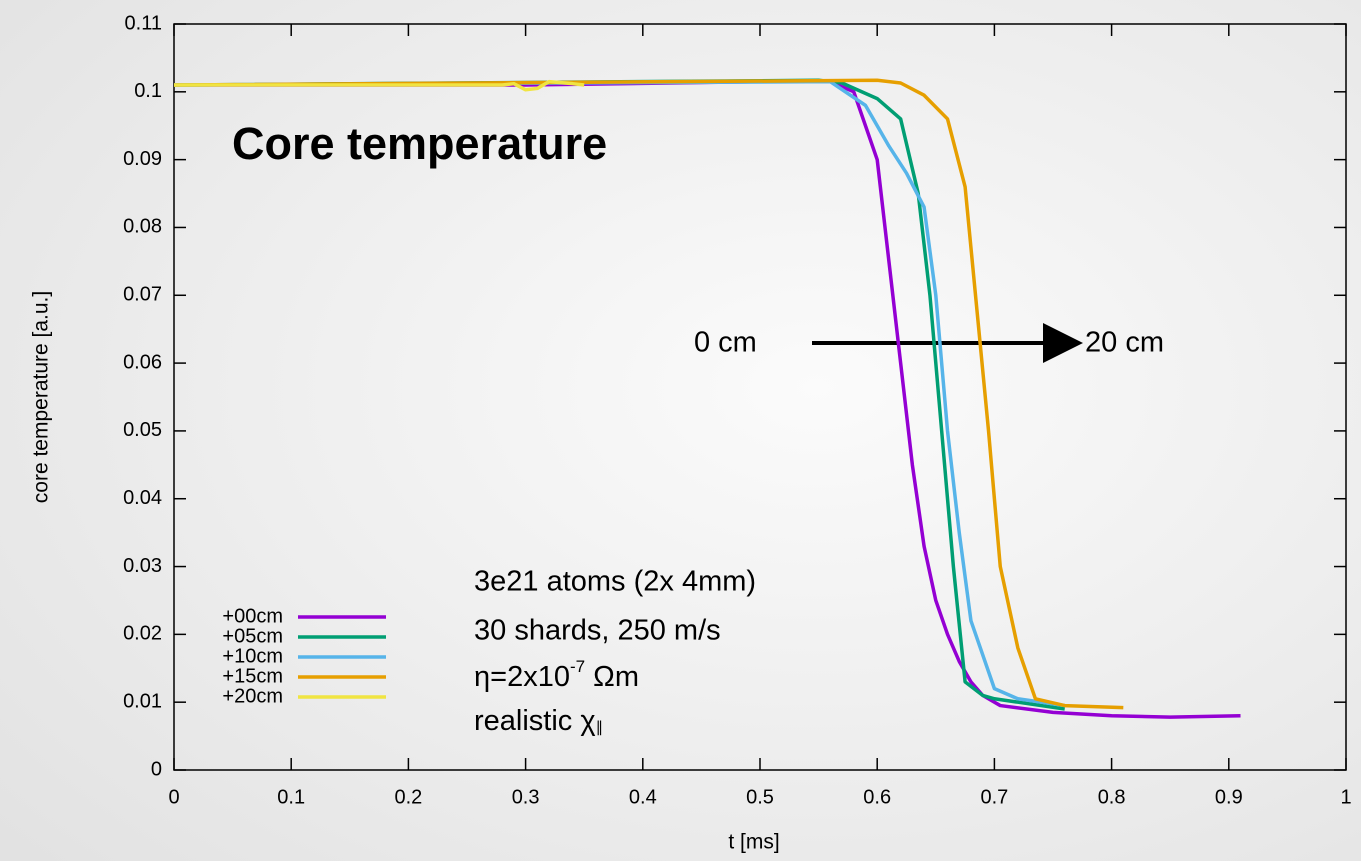 The height and width of the screenshot is (861, 1361). I want to click on annotation-part: Ωm, so click(612, 677).